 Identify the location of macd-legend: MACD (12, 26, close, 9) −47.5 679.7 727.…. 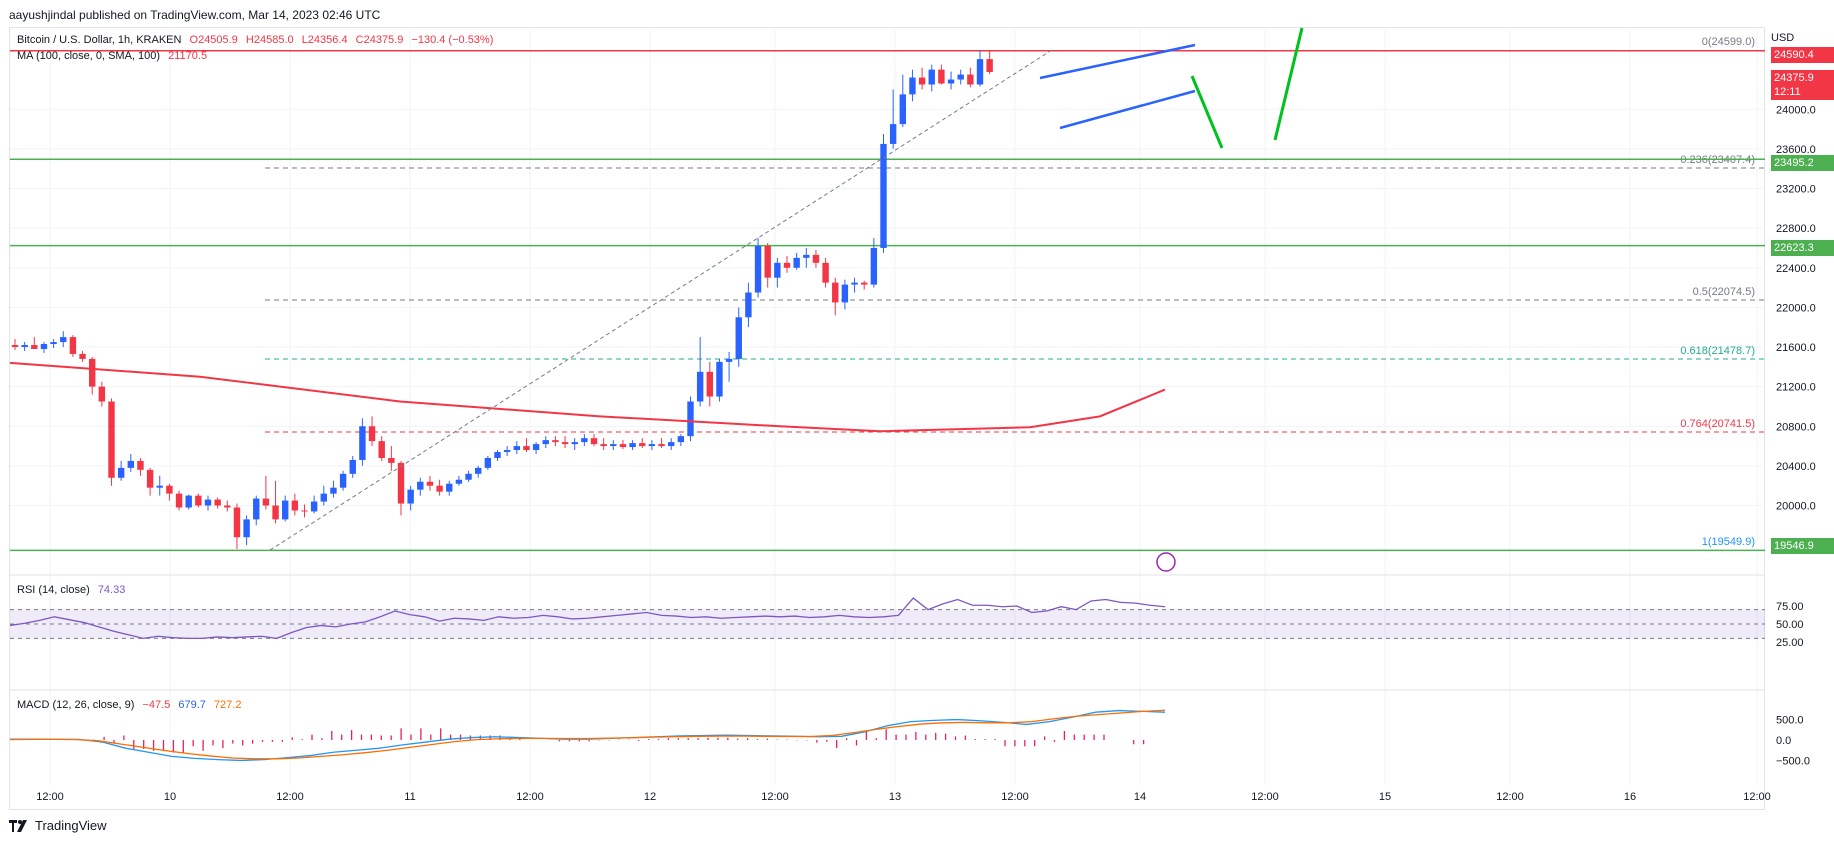
(131, 705).